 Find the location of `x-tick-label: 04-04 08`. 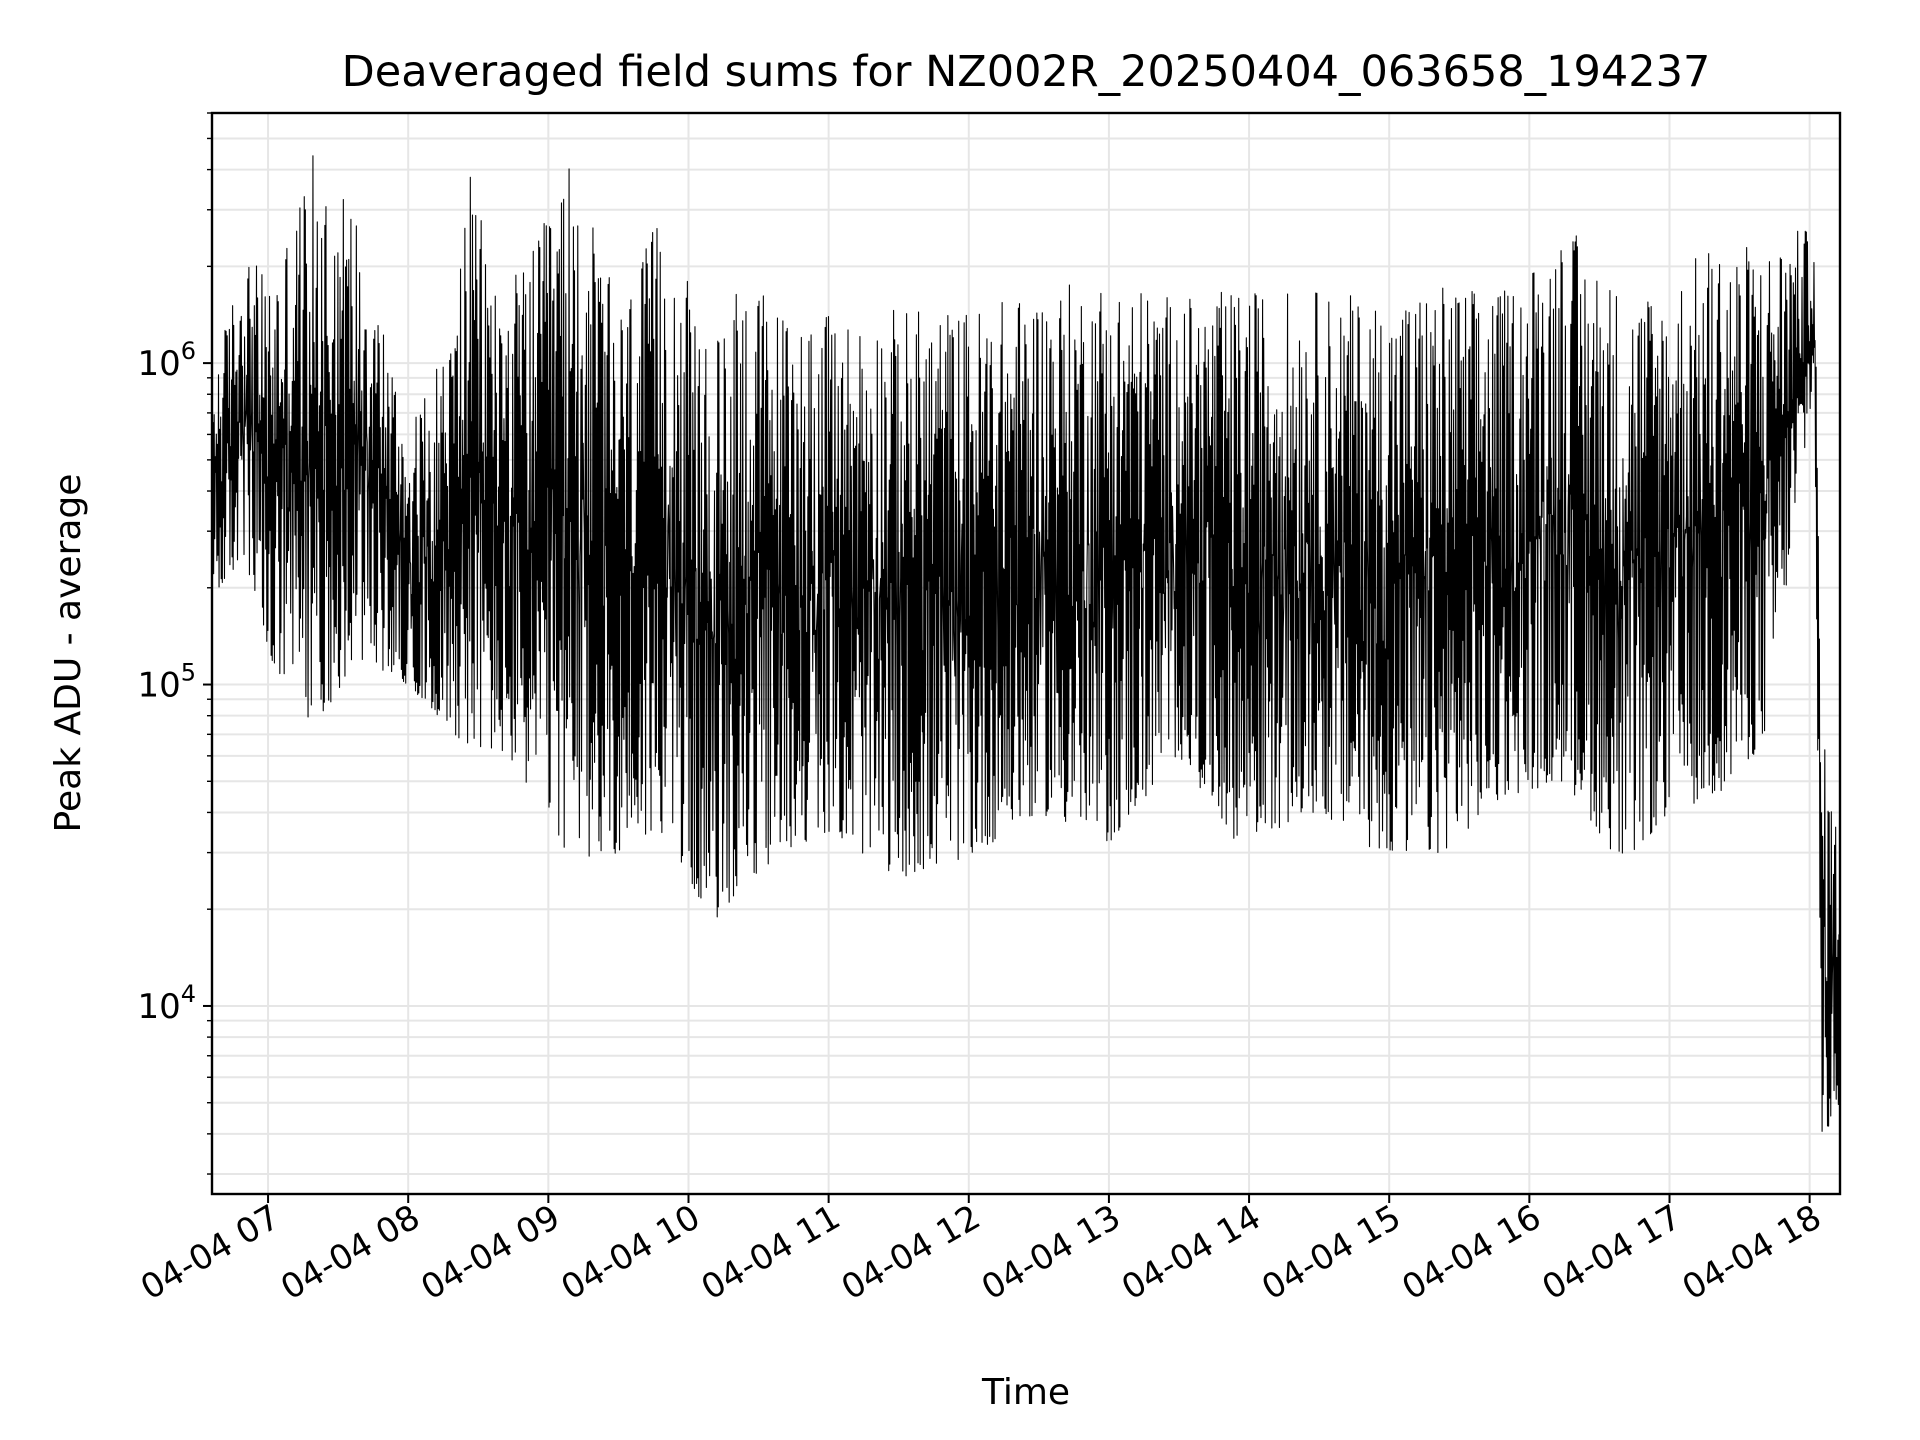

x-tick-label: 04-04 08 is located at coordinates (350, 1252).